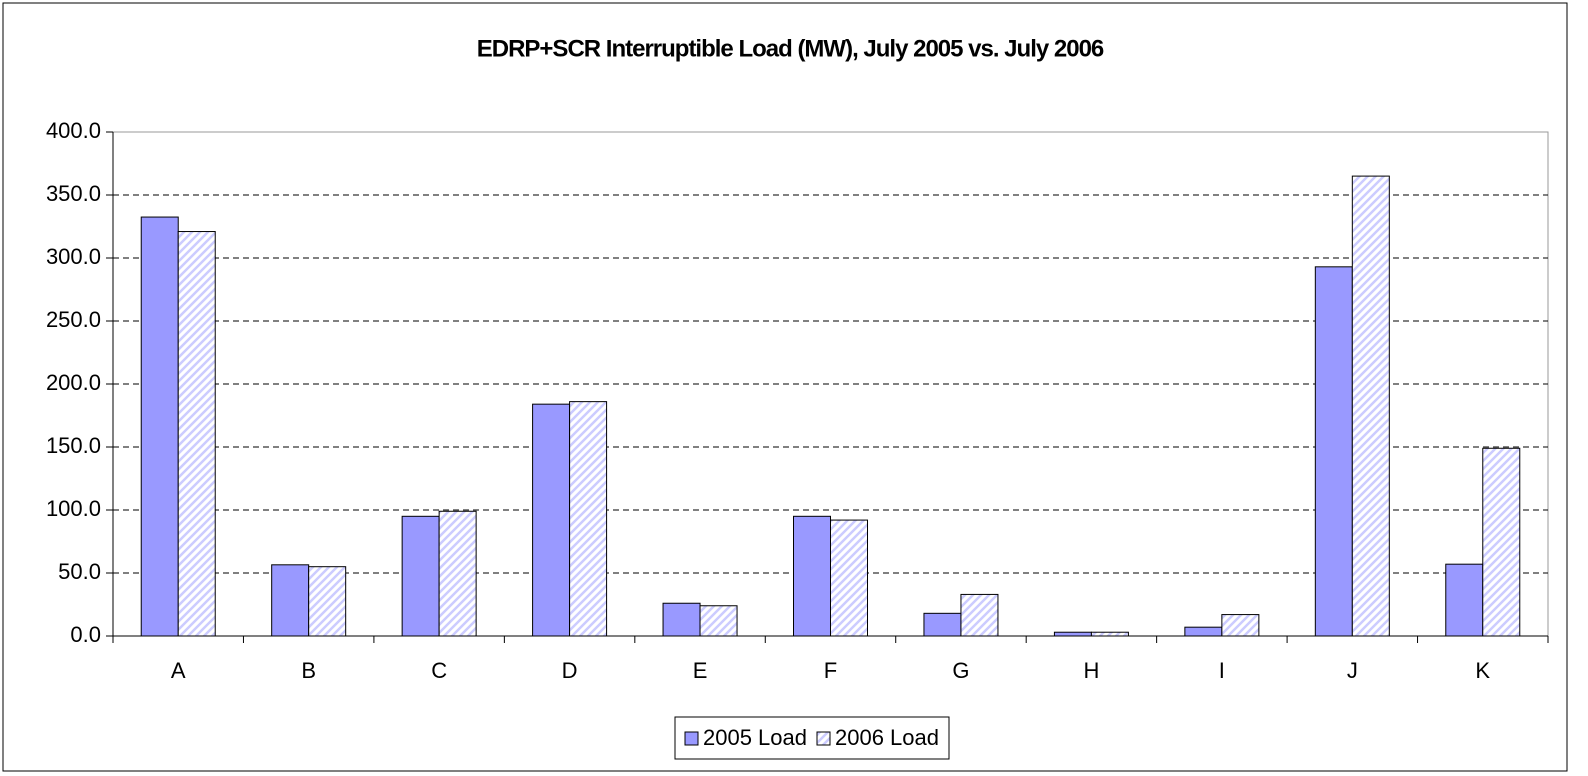  Describe the element at coordinates (1222, 670) in the screenshot. I see `x-tick-label: I` at that location.